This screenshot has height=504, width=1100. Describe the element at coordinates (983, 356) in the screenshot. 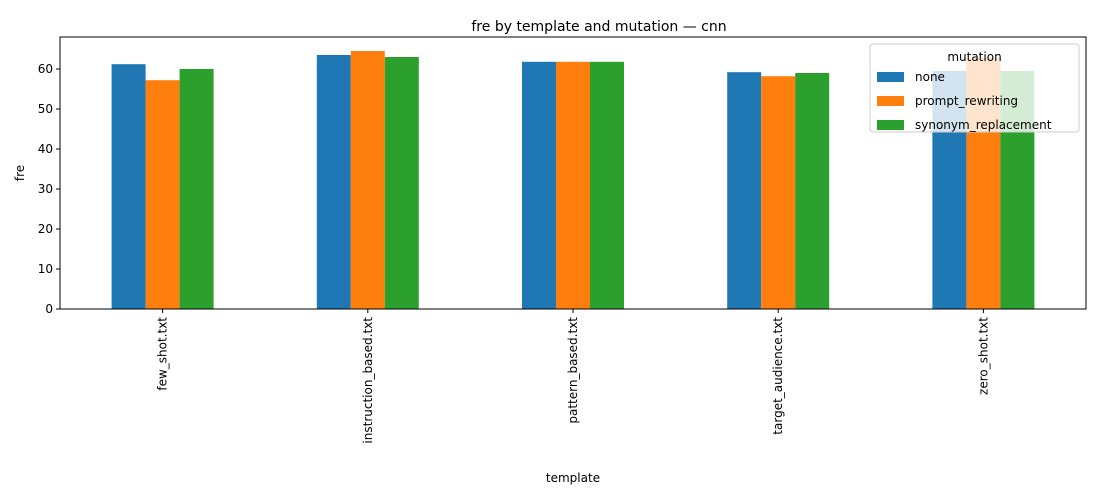

I see `x-tick-label: zero_shot.txt` at that location.